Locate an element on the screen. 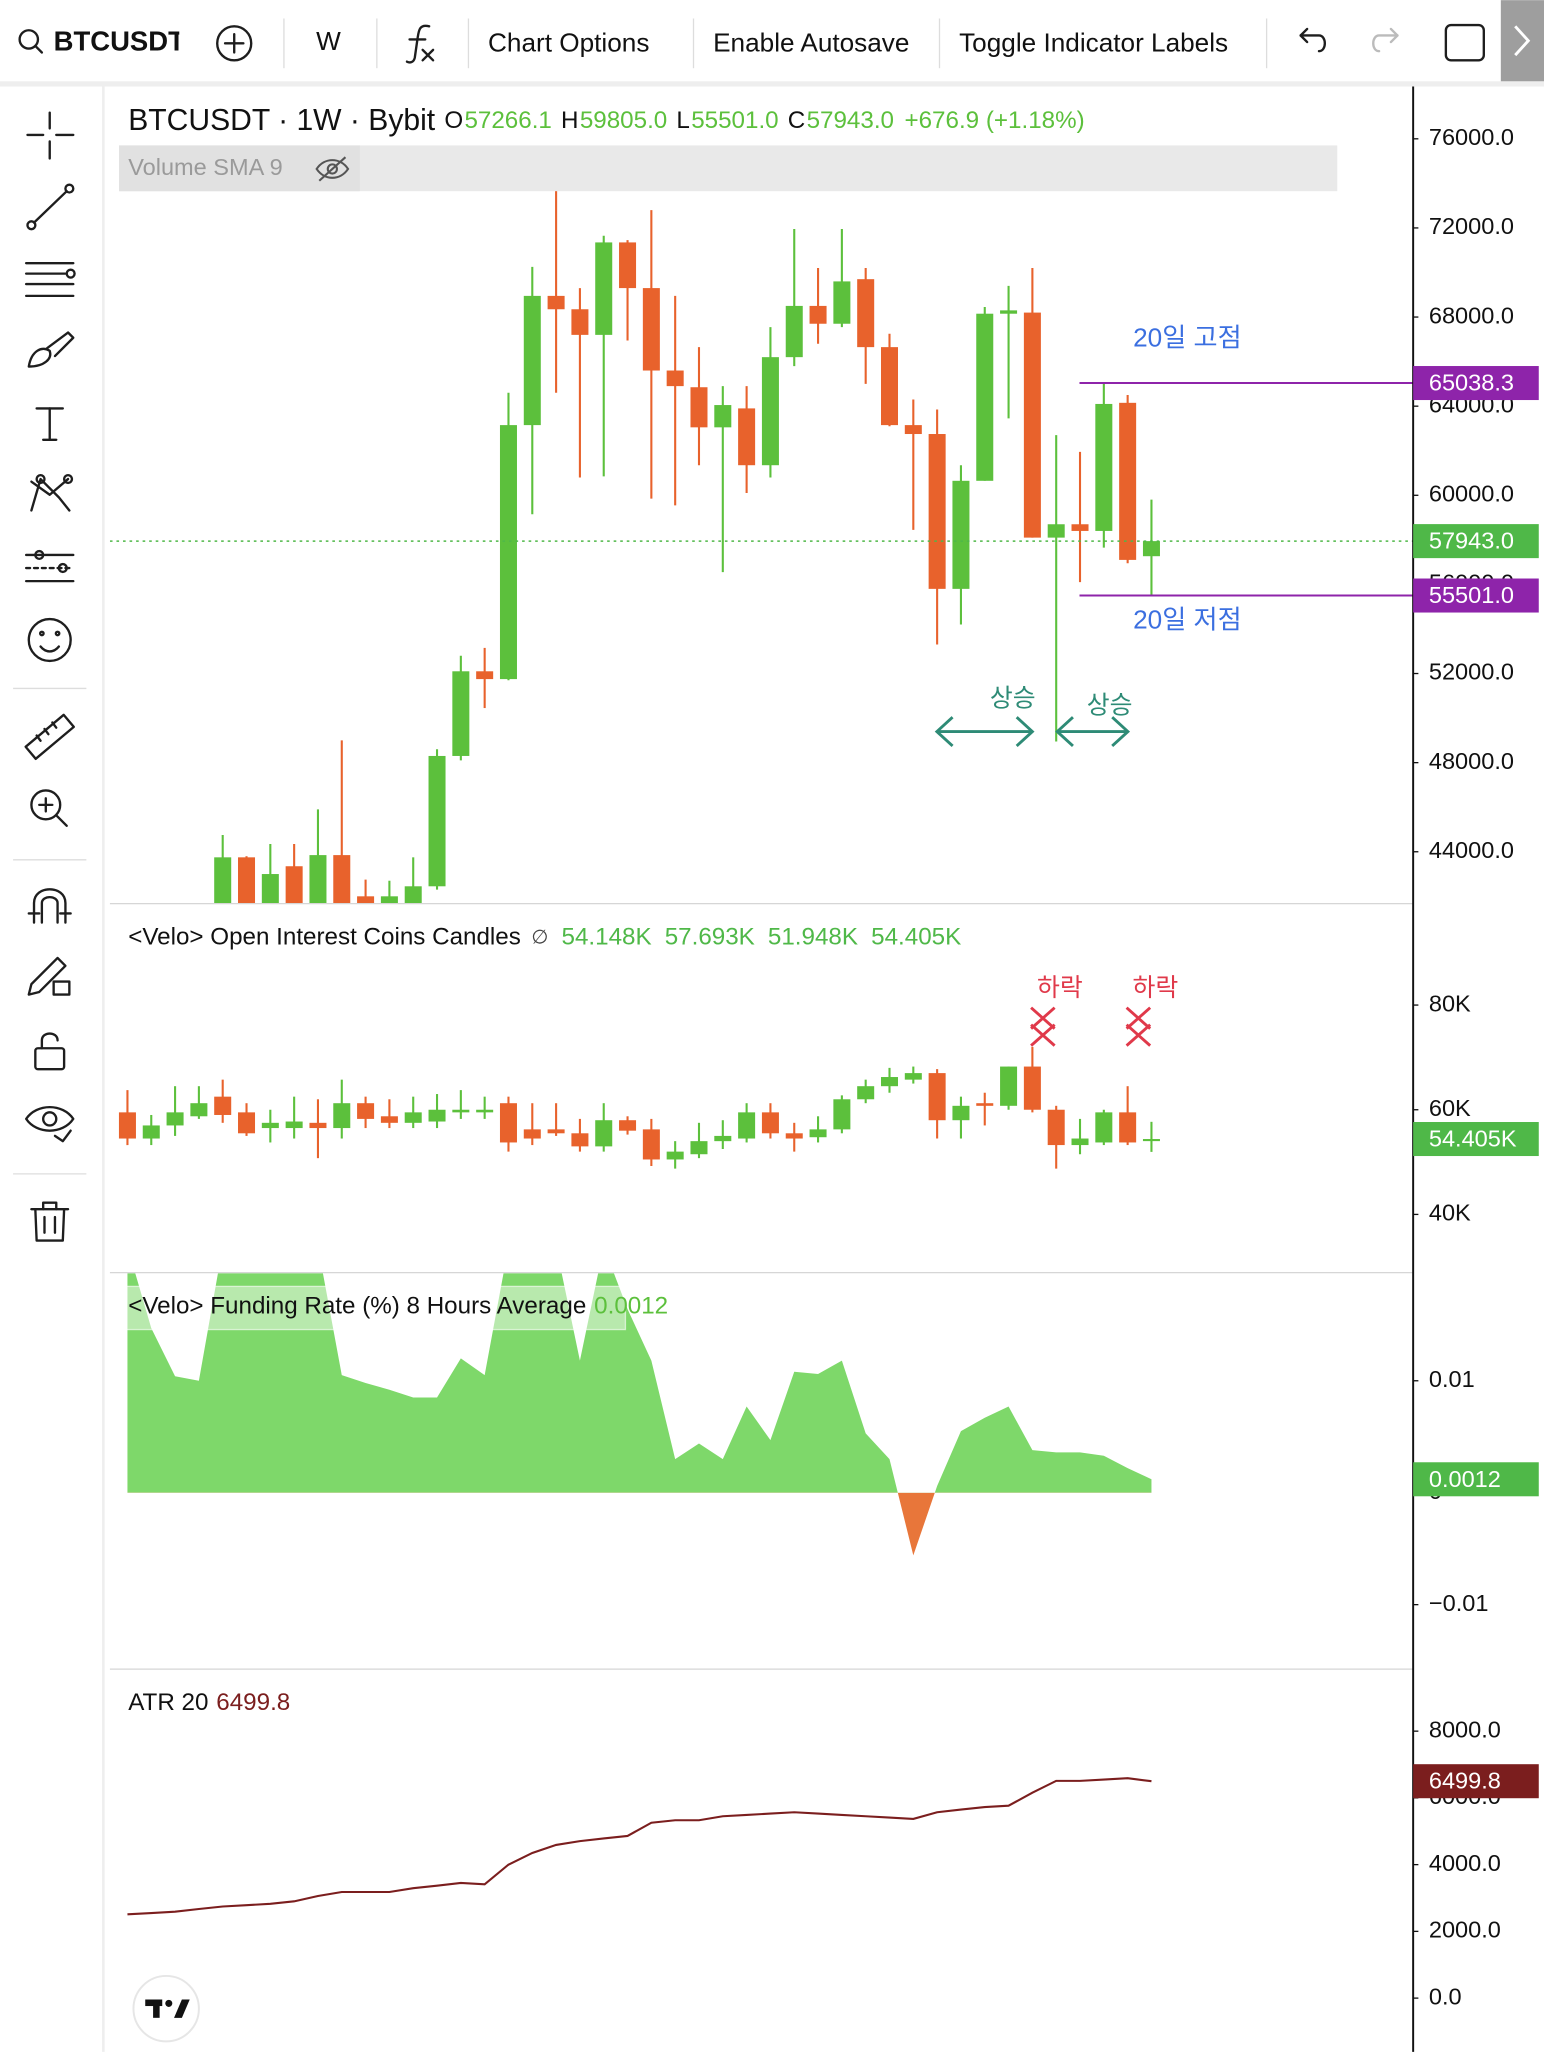  y-tick-label: 76000.0 is located at coordinates (1471, 137).